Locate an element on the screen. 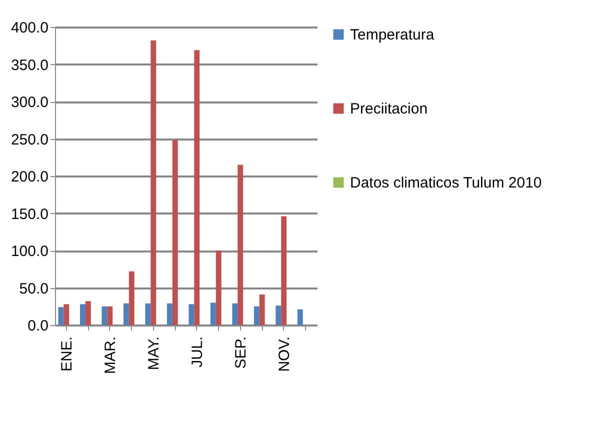 This screenshot has height=444, width=610. legend-label: Datos climaticos Tulum 2010 is located at coordinates (446, 183).